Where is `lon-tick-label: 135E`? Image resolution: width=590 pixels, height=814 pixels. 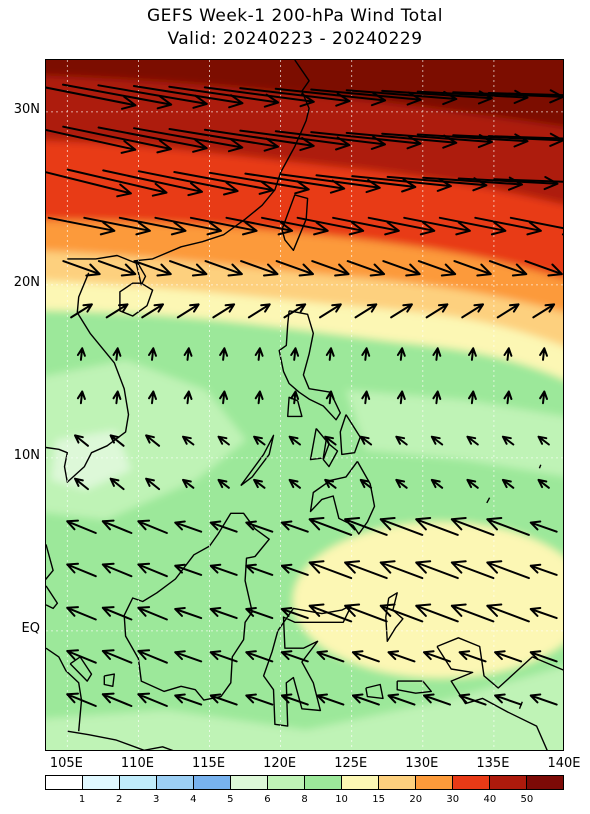
lon-tick-label: 135E is located at coordinates (493, 763).